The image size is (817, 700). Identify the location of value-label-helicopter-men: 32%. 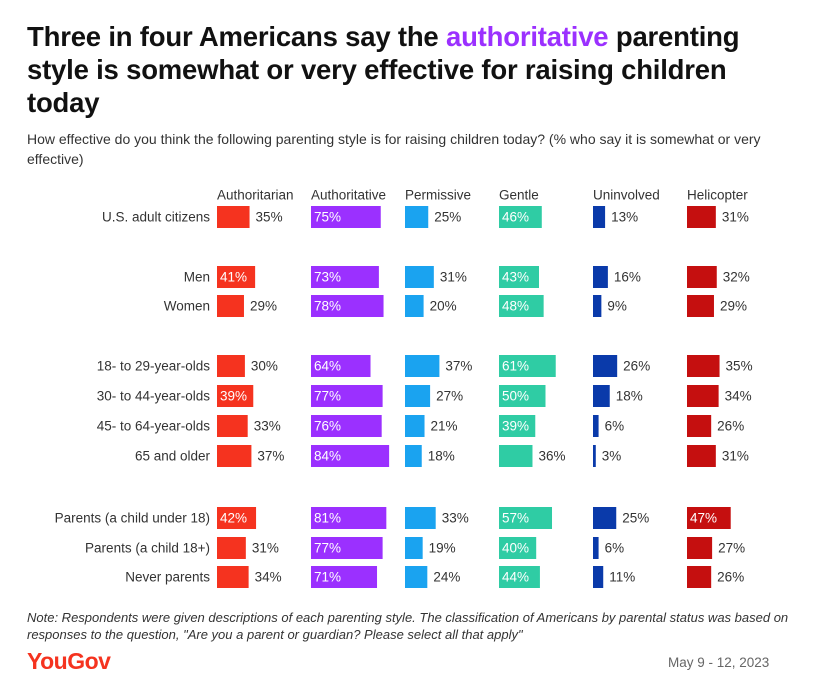
(736, 277).